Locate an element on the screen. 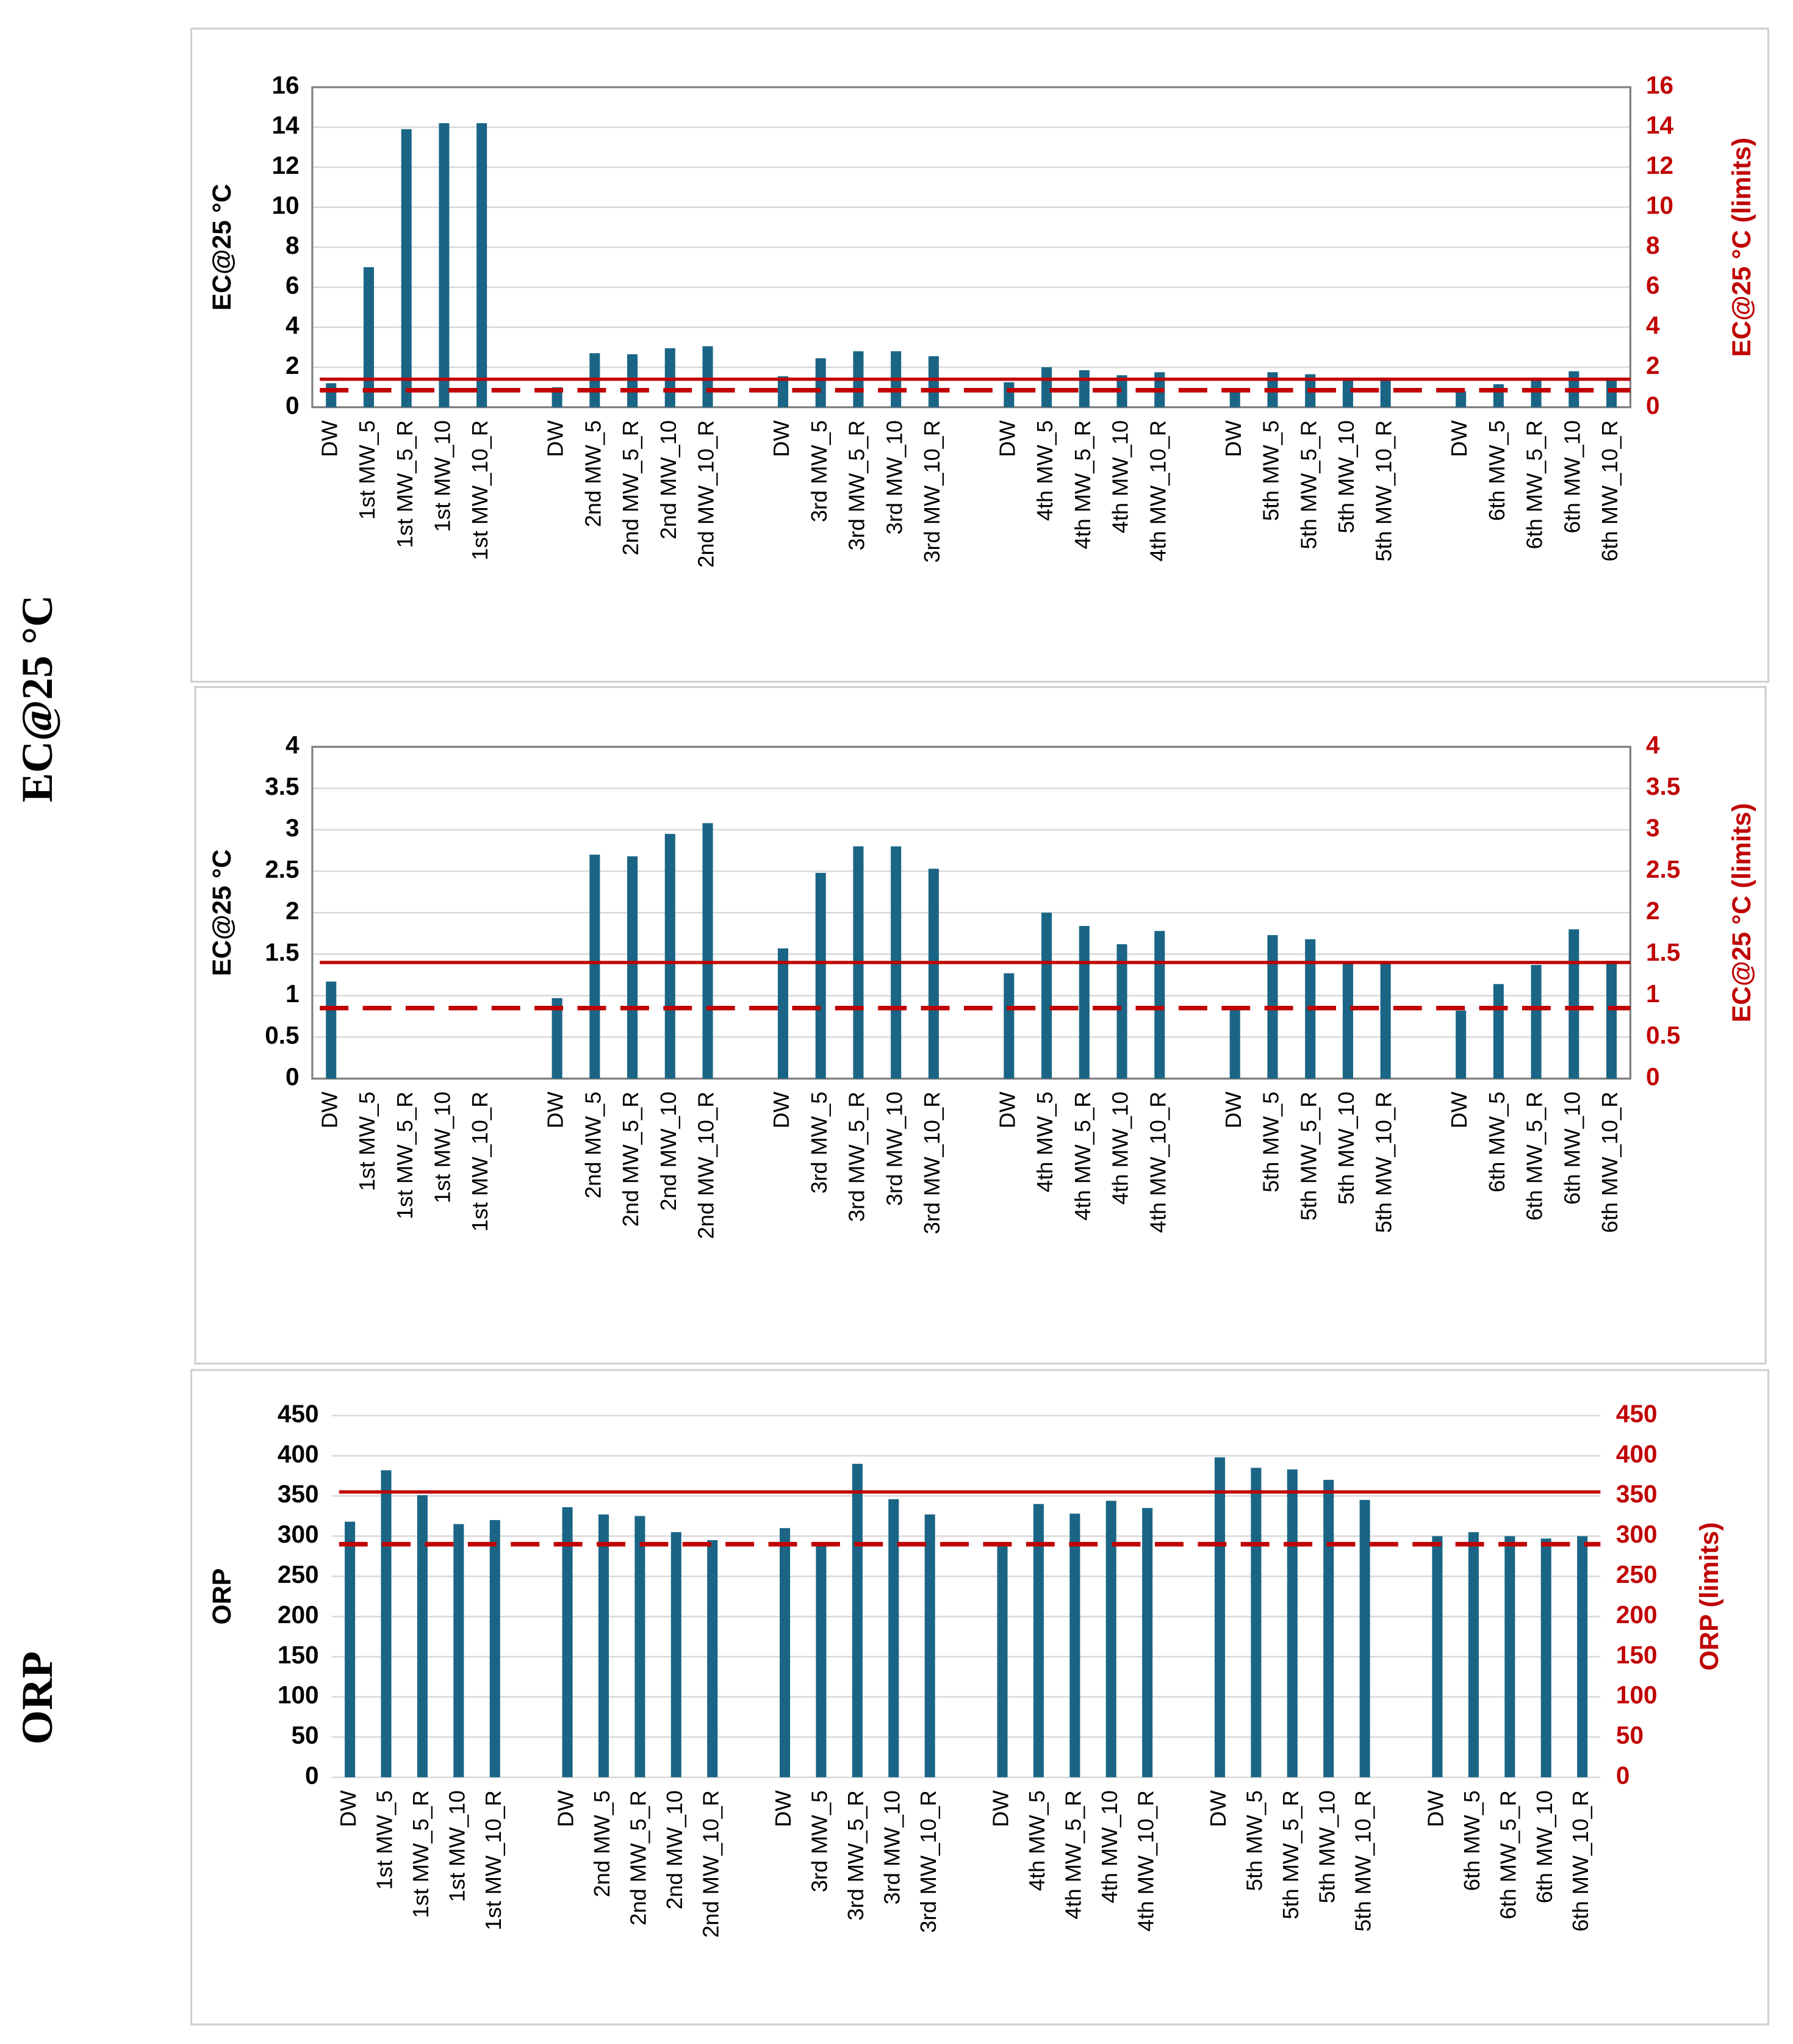  y2-tick-label: 16 is located at coordinates (1659, 85).